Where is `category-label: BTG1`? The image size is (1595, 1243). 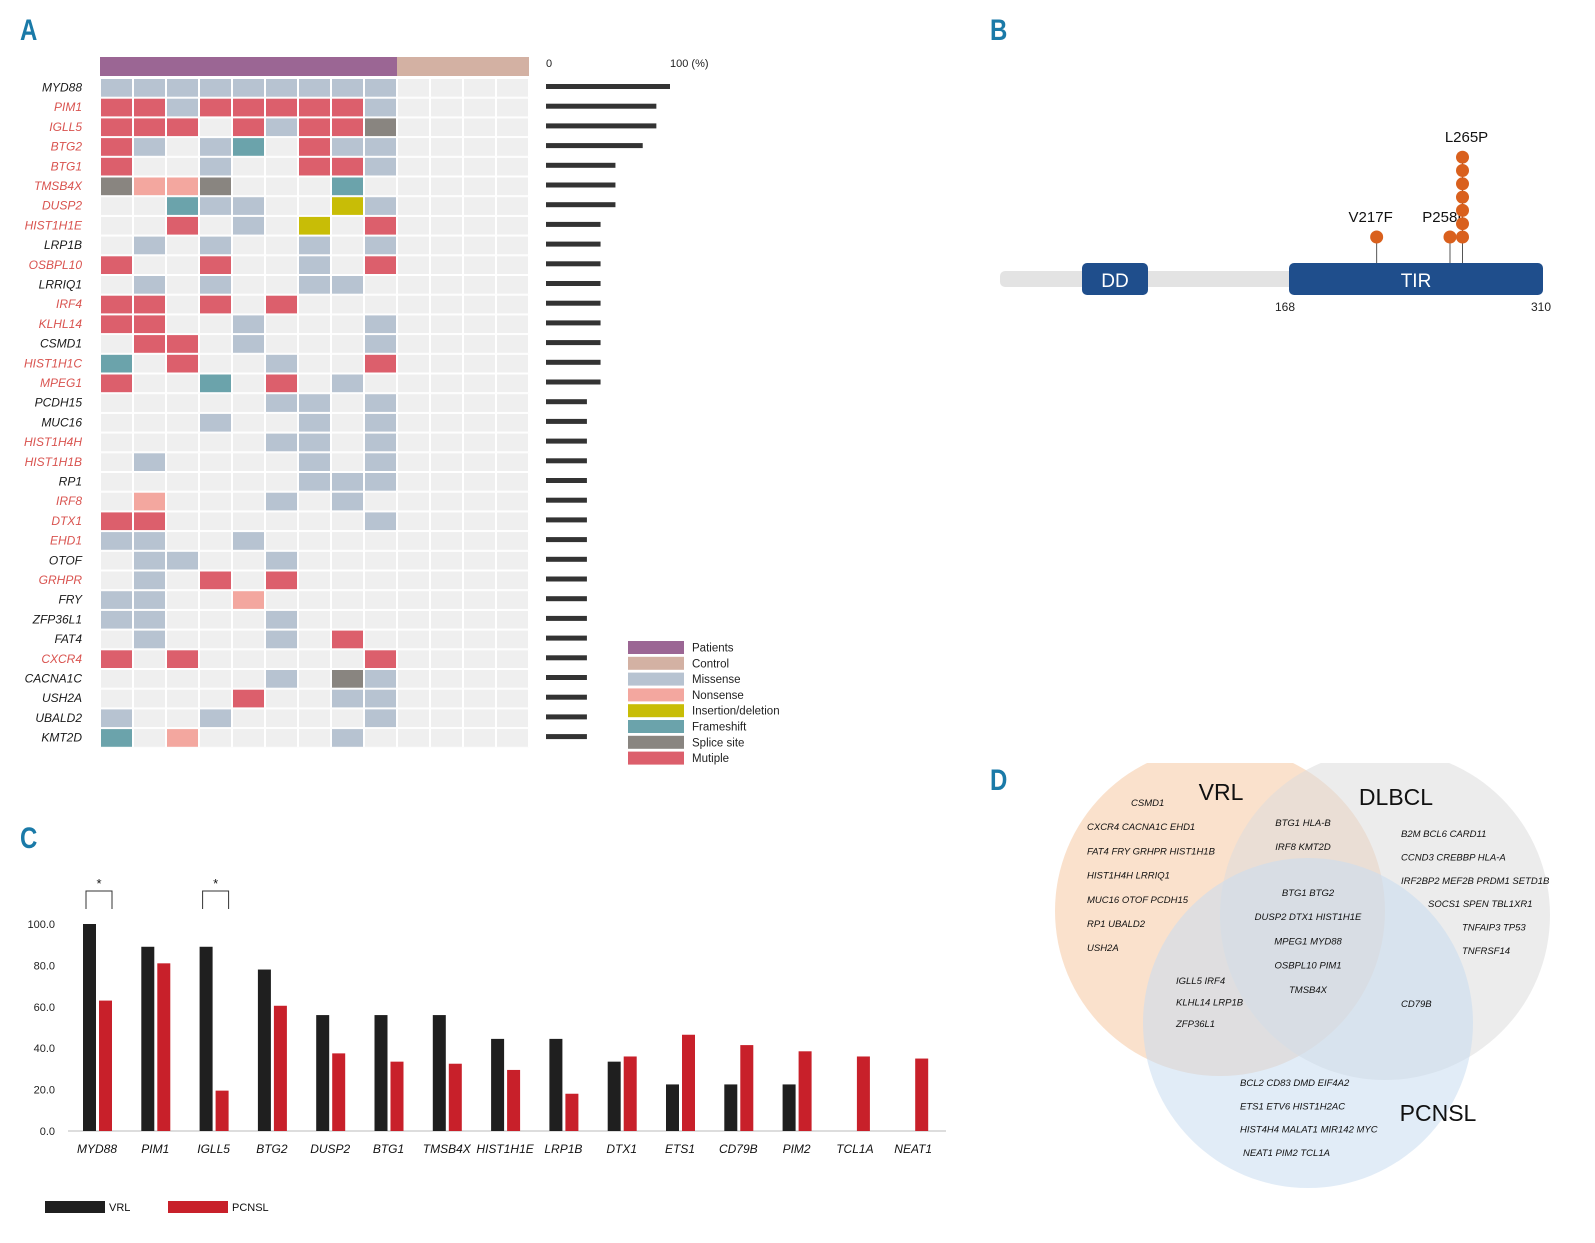
category-label: BTG1 is located at coordinates (388, 1149).